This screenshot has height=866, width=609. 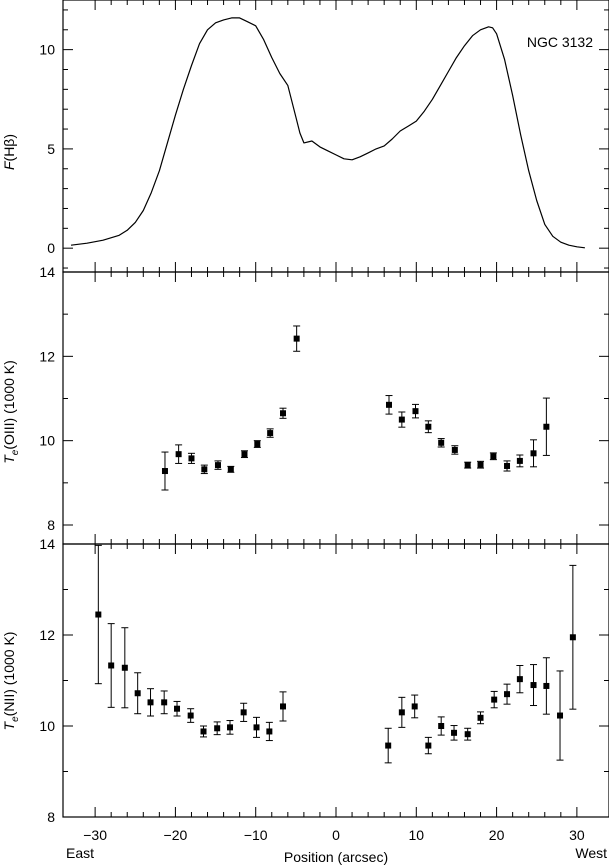 What do you see at coordinates (51, 248) in the screenshot?
I see `y-tick-label: 0` at bounding box center [51, 248].